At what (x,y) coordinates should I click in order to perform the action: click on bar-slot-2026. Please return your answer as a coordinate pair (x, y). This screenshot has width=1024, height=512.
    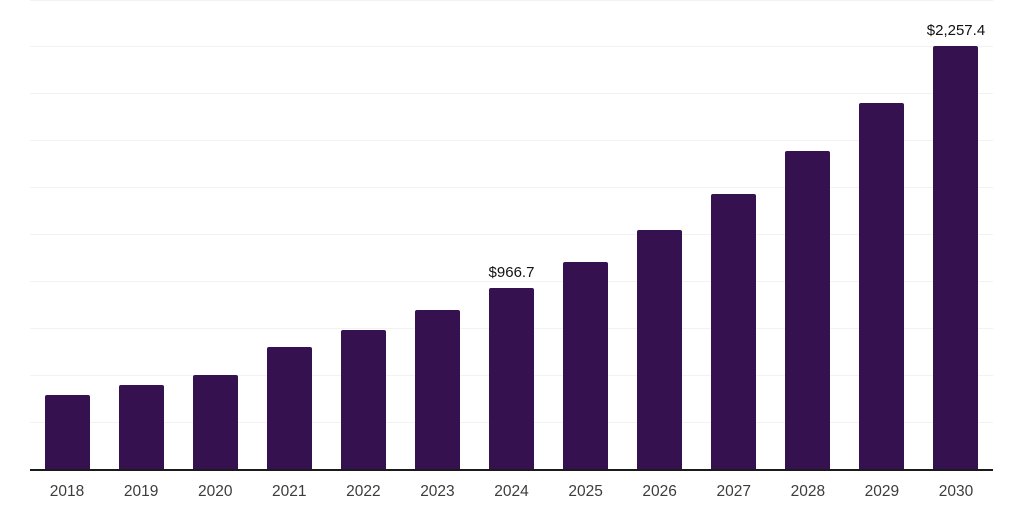
    Looking at the image, I should click on (660, 234).